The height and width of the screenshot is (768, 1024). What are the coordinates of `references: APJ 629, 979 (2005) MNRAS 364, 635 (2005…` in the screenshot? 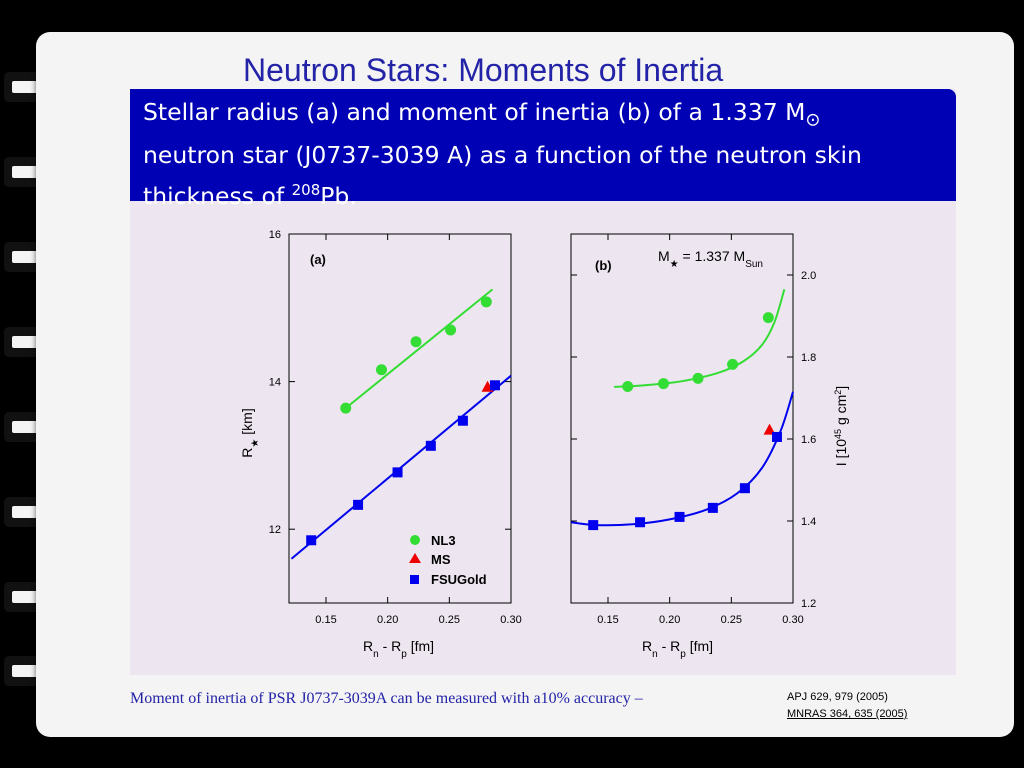 It's located at (847, 706).